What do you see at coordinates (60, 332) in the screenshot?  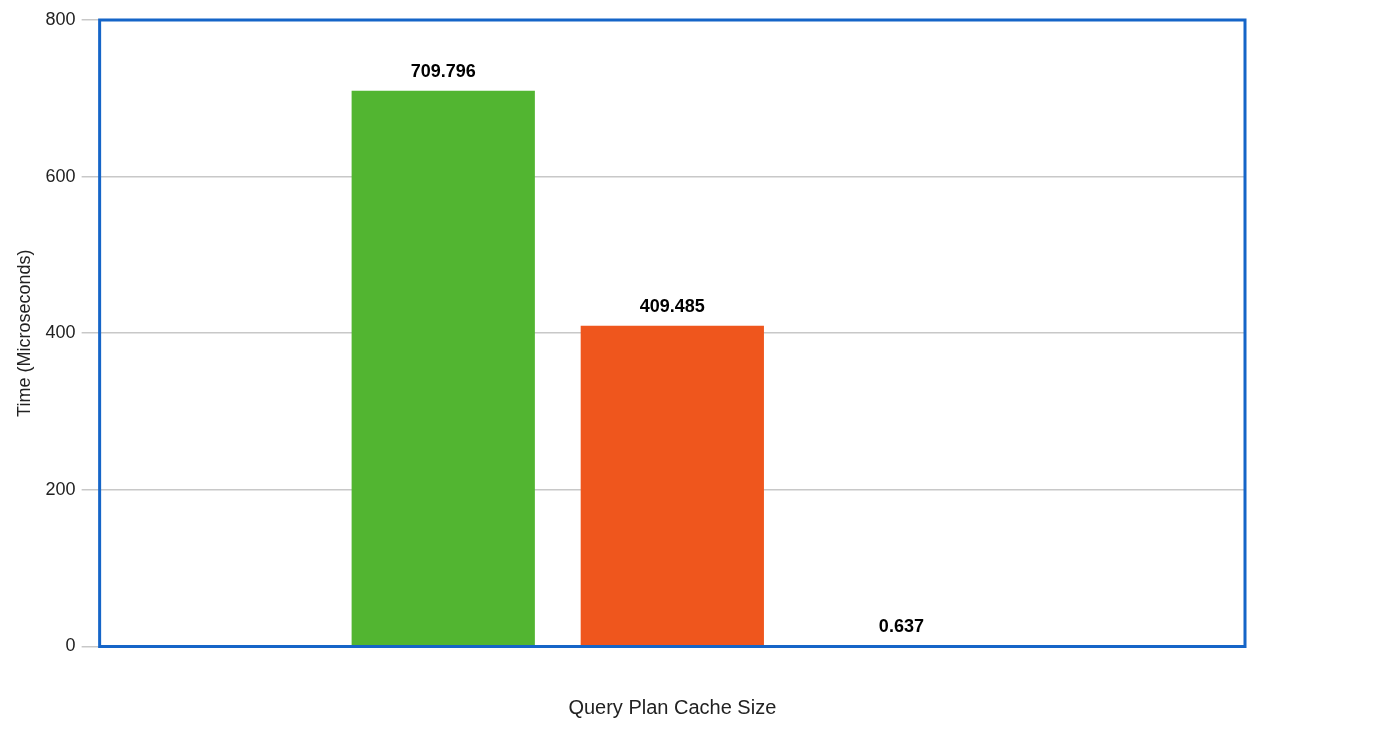 I see `y-tick-label: 400` at bounding box center [60, 332].